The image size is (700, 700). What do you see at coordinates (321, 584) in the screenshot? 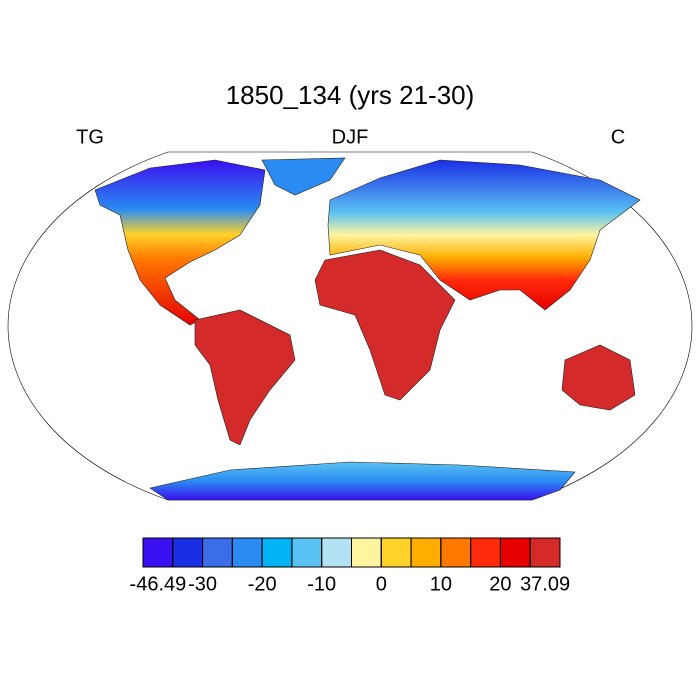
I see `colorbar-tick-label: -10` at bounding box center [321, 584].